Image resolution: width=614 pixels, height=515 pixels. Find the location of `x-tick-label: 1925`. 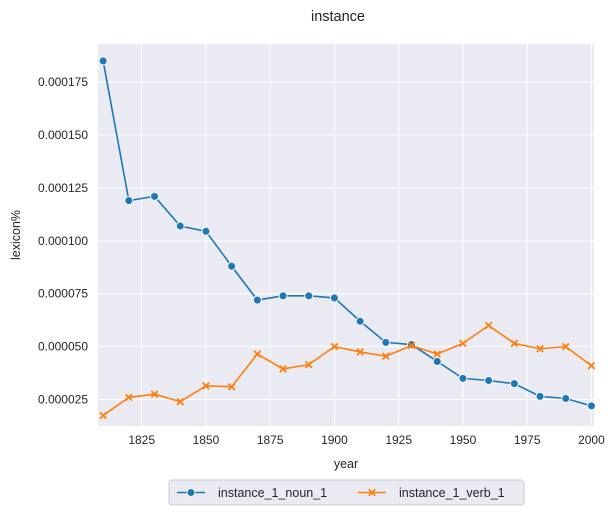

x-tick-label: 1925 is located at coordinates (398, 440).